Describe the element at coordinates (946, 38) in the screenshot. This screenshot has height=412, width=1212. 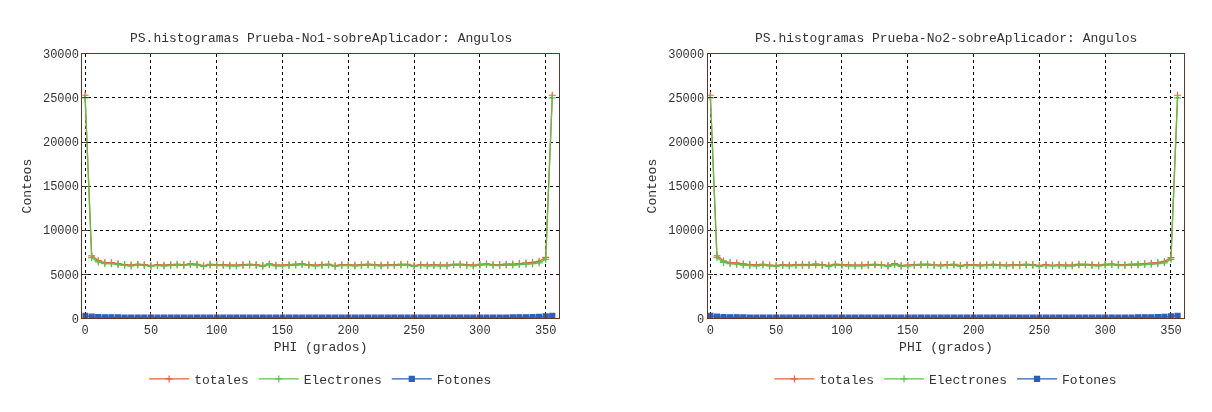
I see `chart-title: PS.histogramas Prueba-No2-sobreAplicador: Angulos` at that location.